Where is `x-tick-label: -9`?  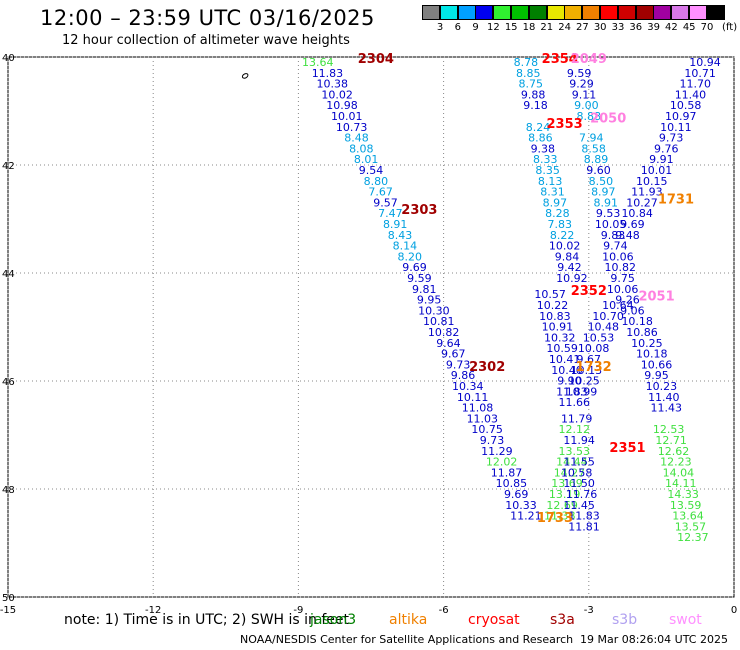 x-tick-label: -9 is located at coordinates (298, 610).